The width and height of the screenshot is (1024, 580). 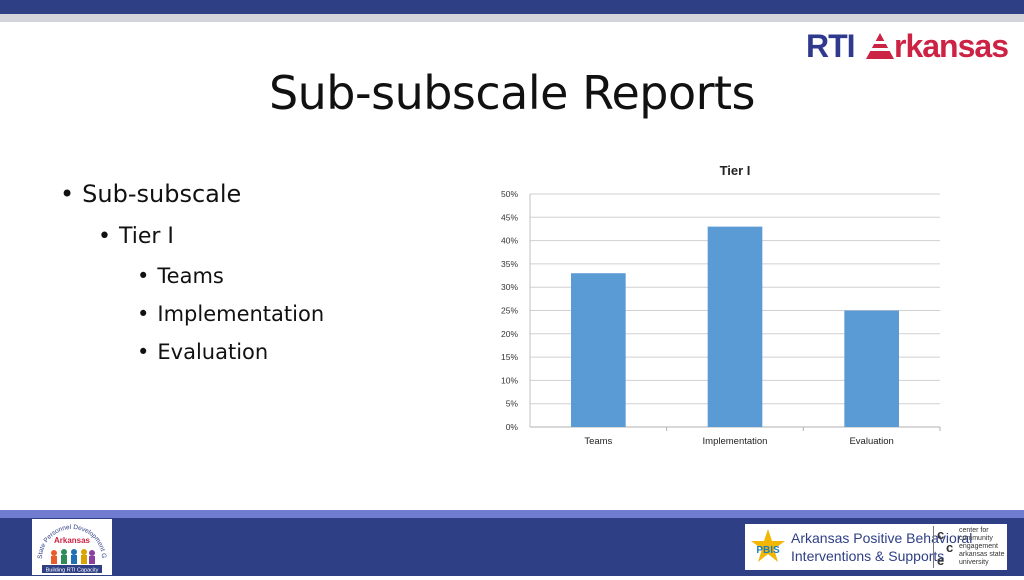 I want to click on pbis-line-1: Arkansas Positive Behavioral, so click(x=882, y=538).